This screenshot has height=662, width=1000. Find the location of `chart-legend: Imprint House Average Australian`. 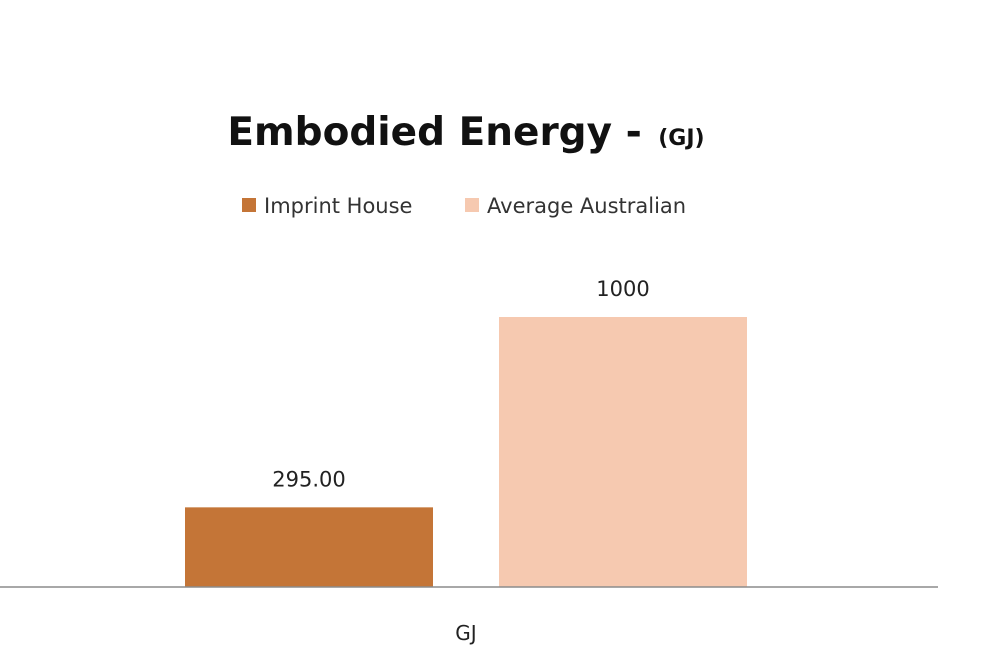

chart-legend: Imprint House Average Australian is located at coordinates (464, 206).